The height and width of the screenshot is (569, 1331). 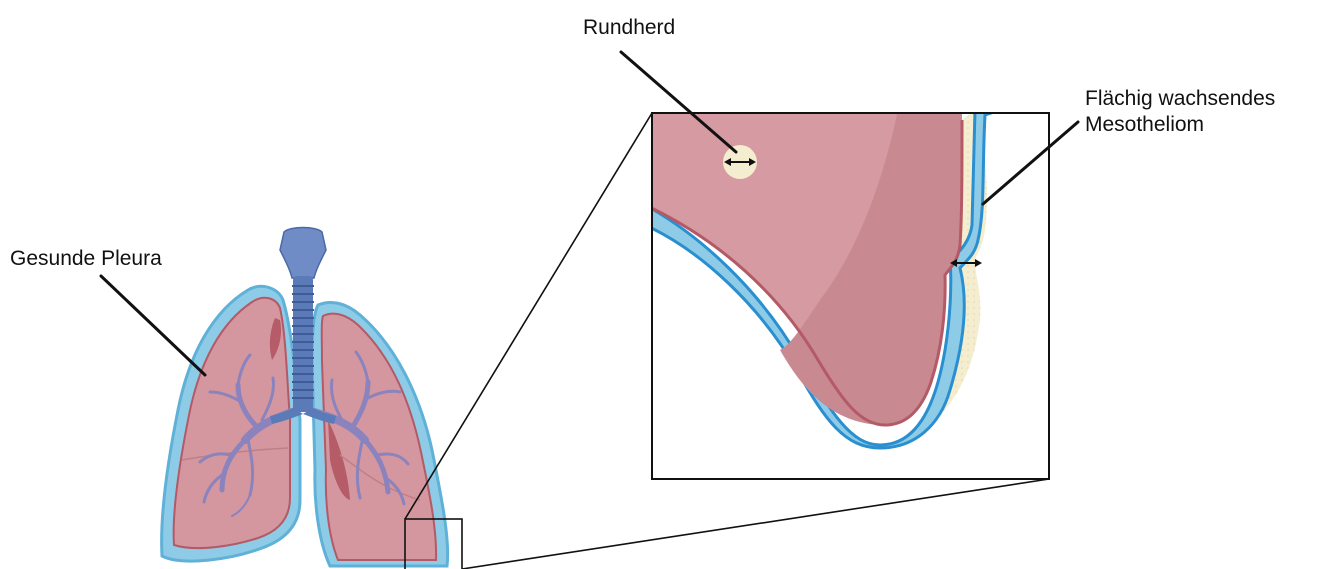 What do you see at coordinates (433, 543) in the screenshot?
I see `detail-box` at bounding box center [433, 543].